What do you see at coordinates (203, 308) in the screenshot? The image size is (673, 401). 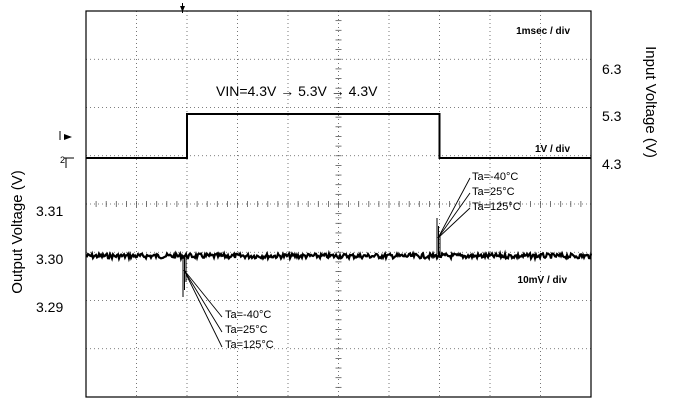 I see `rise-leader-lines` at bounding box center [203, 308].